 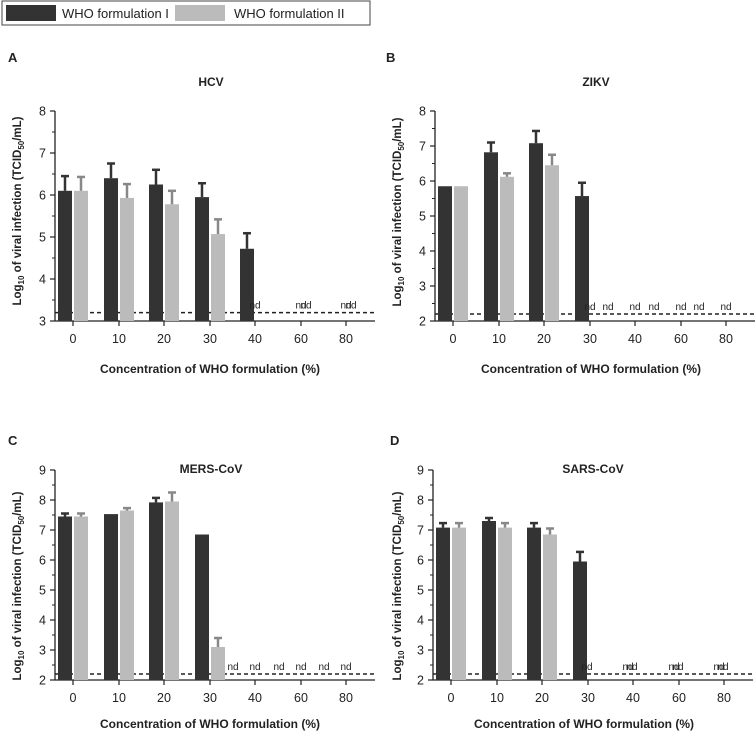 I want to click on legend: WHO formulation I WHO formulation II, so click(x=186, y=13).